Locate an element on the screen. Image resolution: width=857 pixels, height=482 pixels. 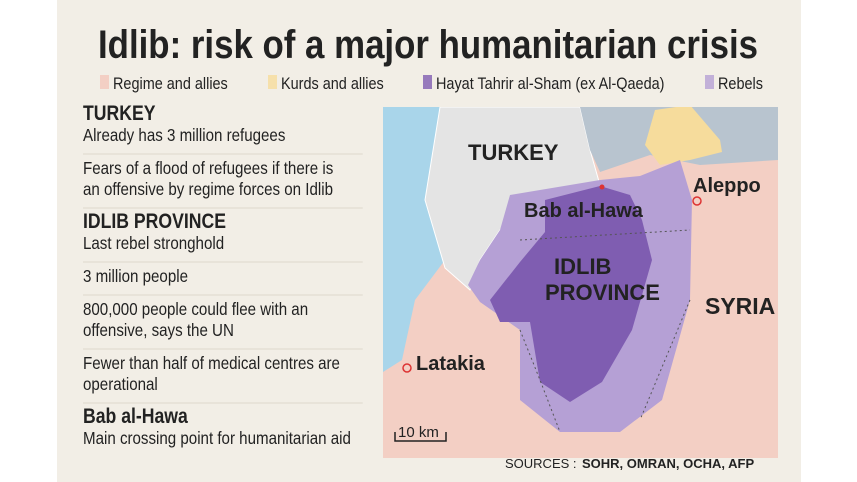
map-label: Aleppo is located at coordinates (727, 186).